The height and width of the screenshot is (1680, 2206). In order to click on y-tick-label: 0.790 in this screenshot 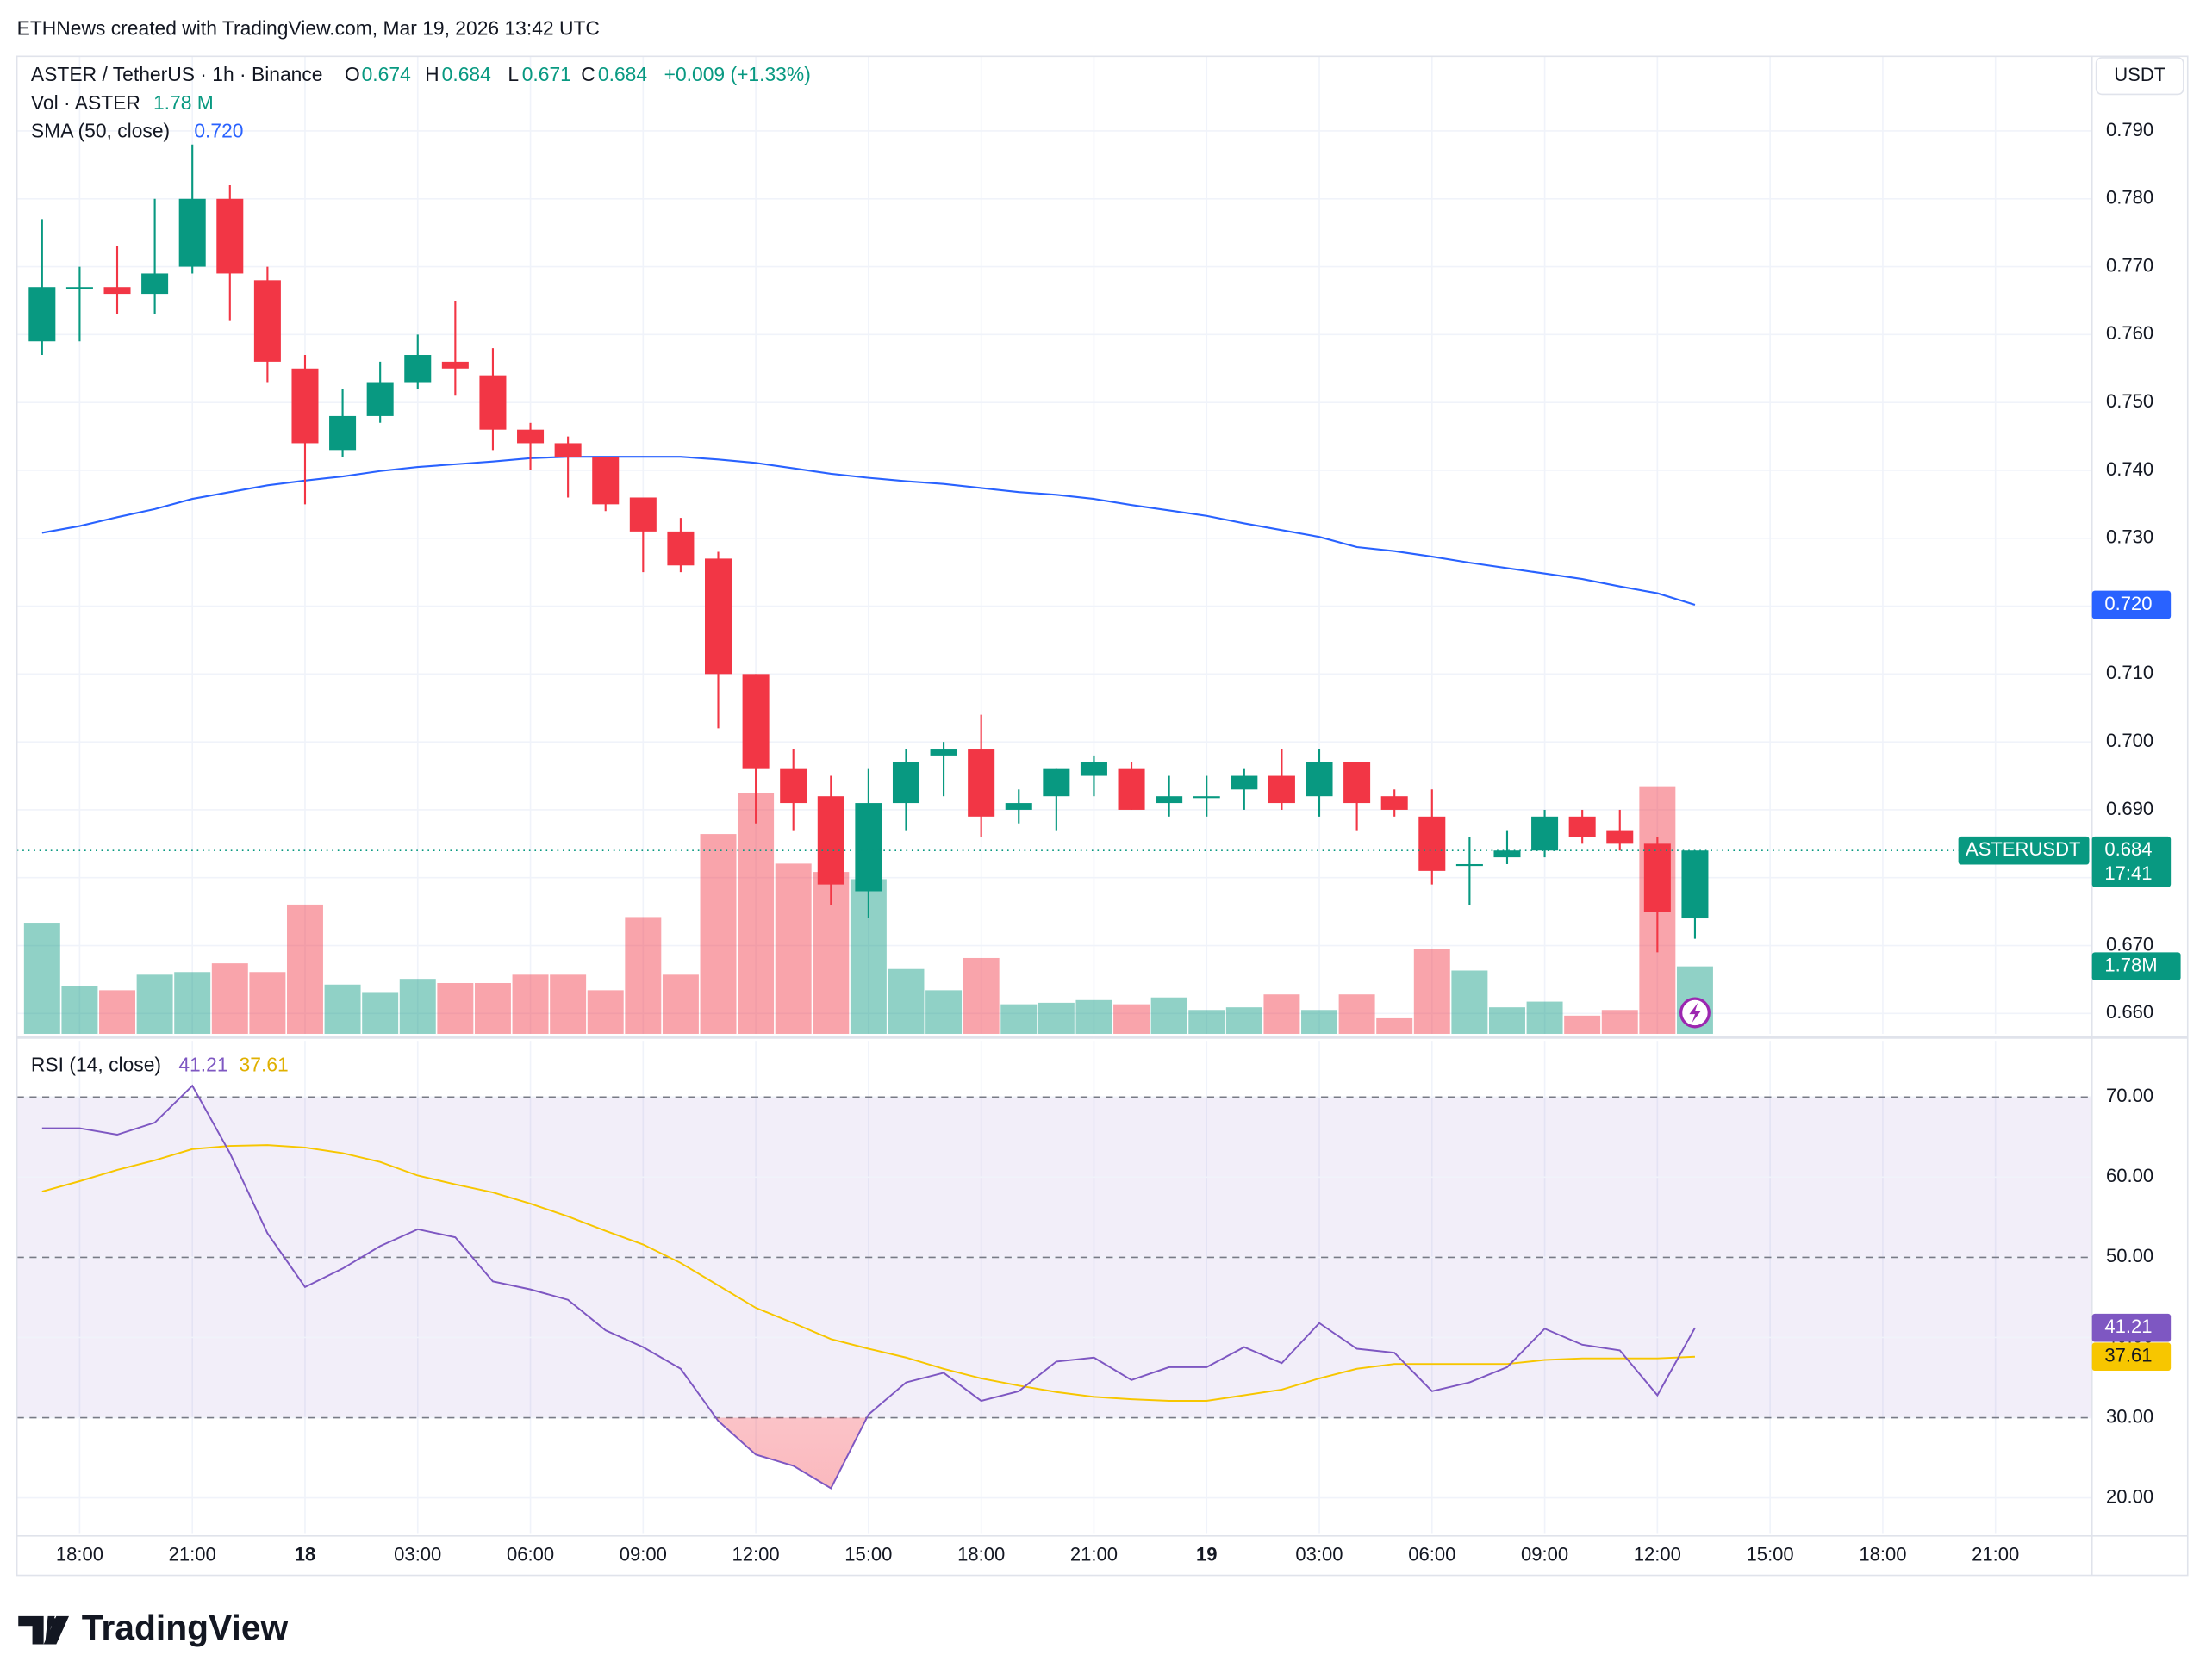, I will do `click(2129, 129)`.